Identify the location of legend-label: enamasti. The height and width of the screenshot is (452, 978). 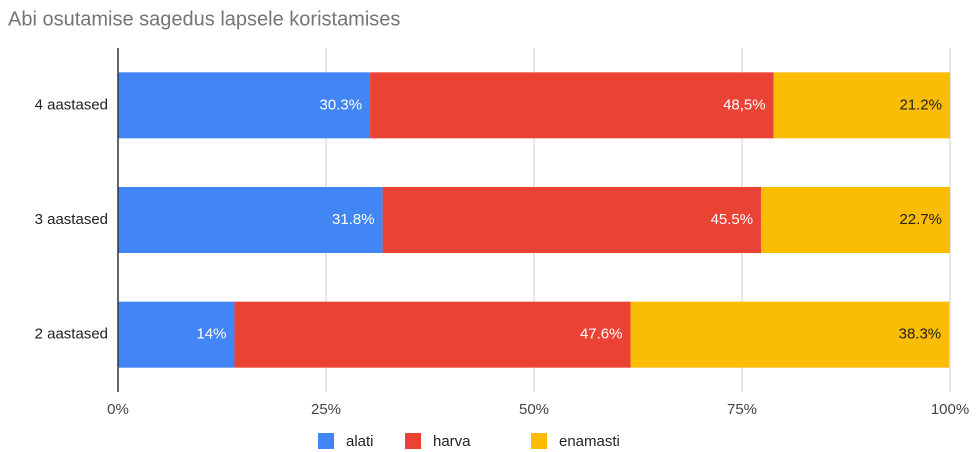
(589, 441).